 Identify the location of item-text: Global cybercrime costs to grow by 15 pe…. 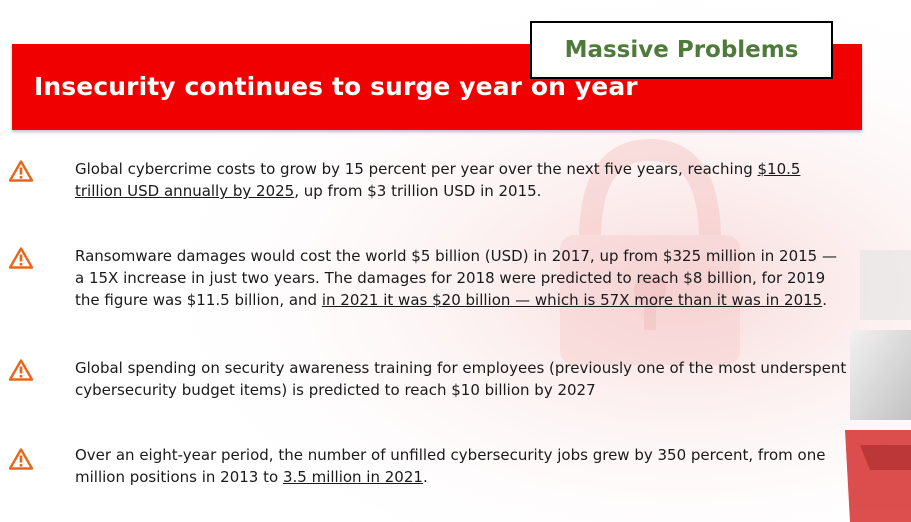
(438, 180).